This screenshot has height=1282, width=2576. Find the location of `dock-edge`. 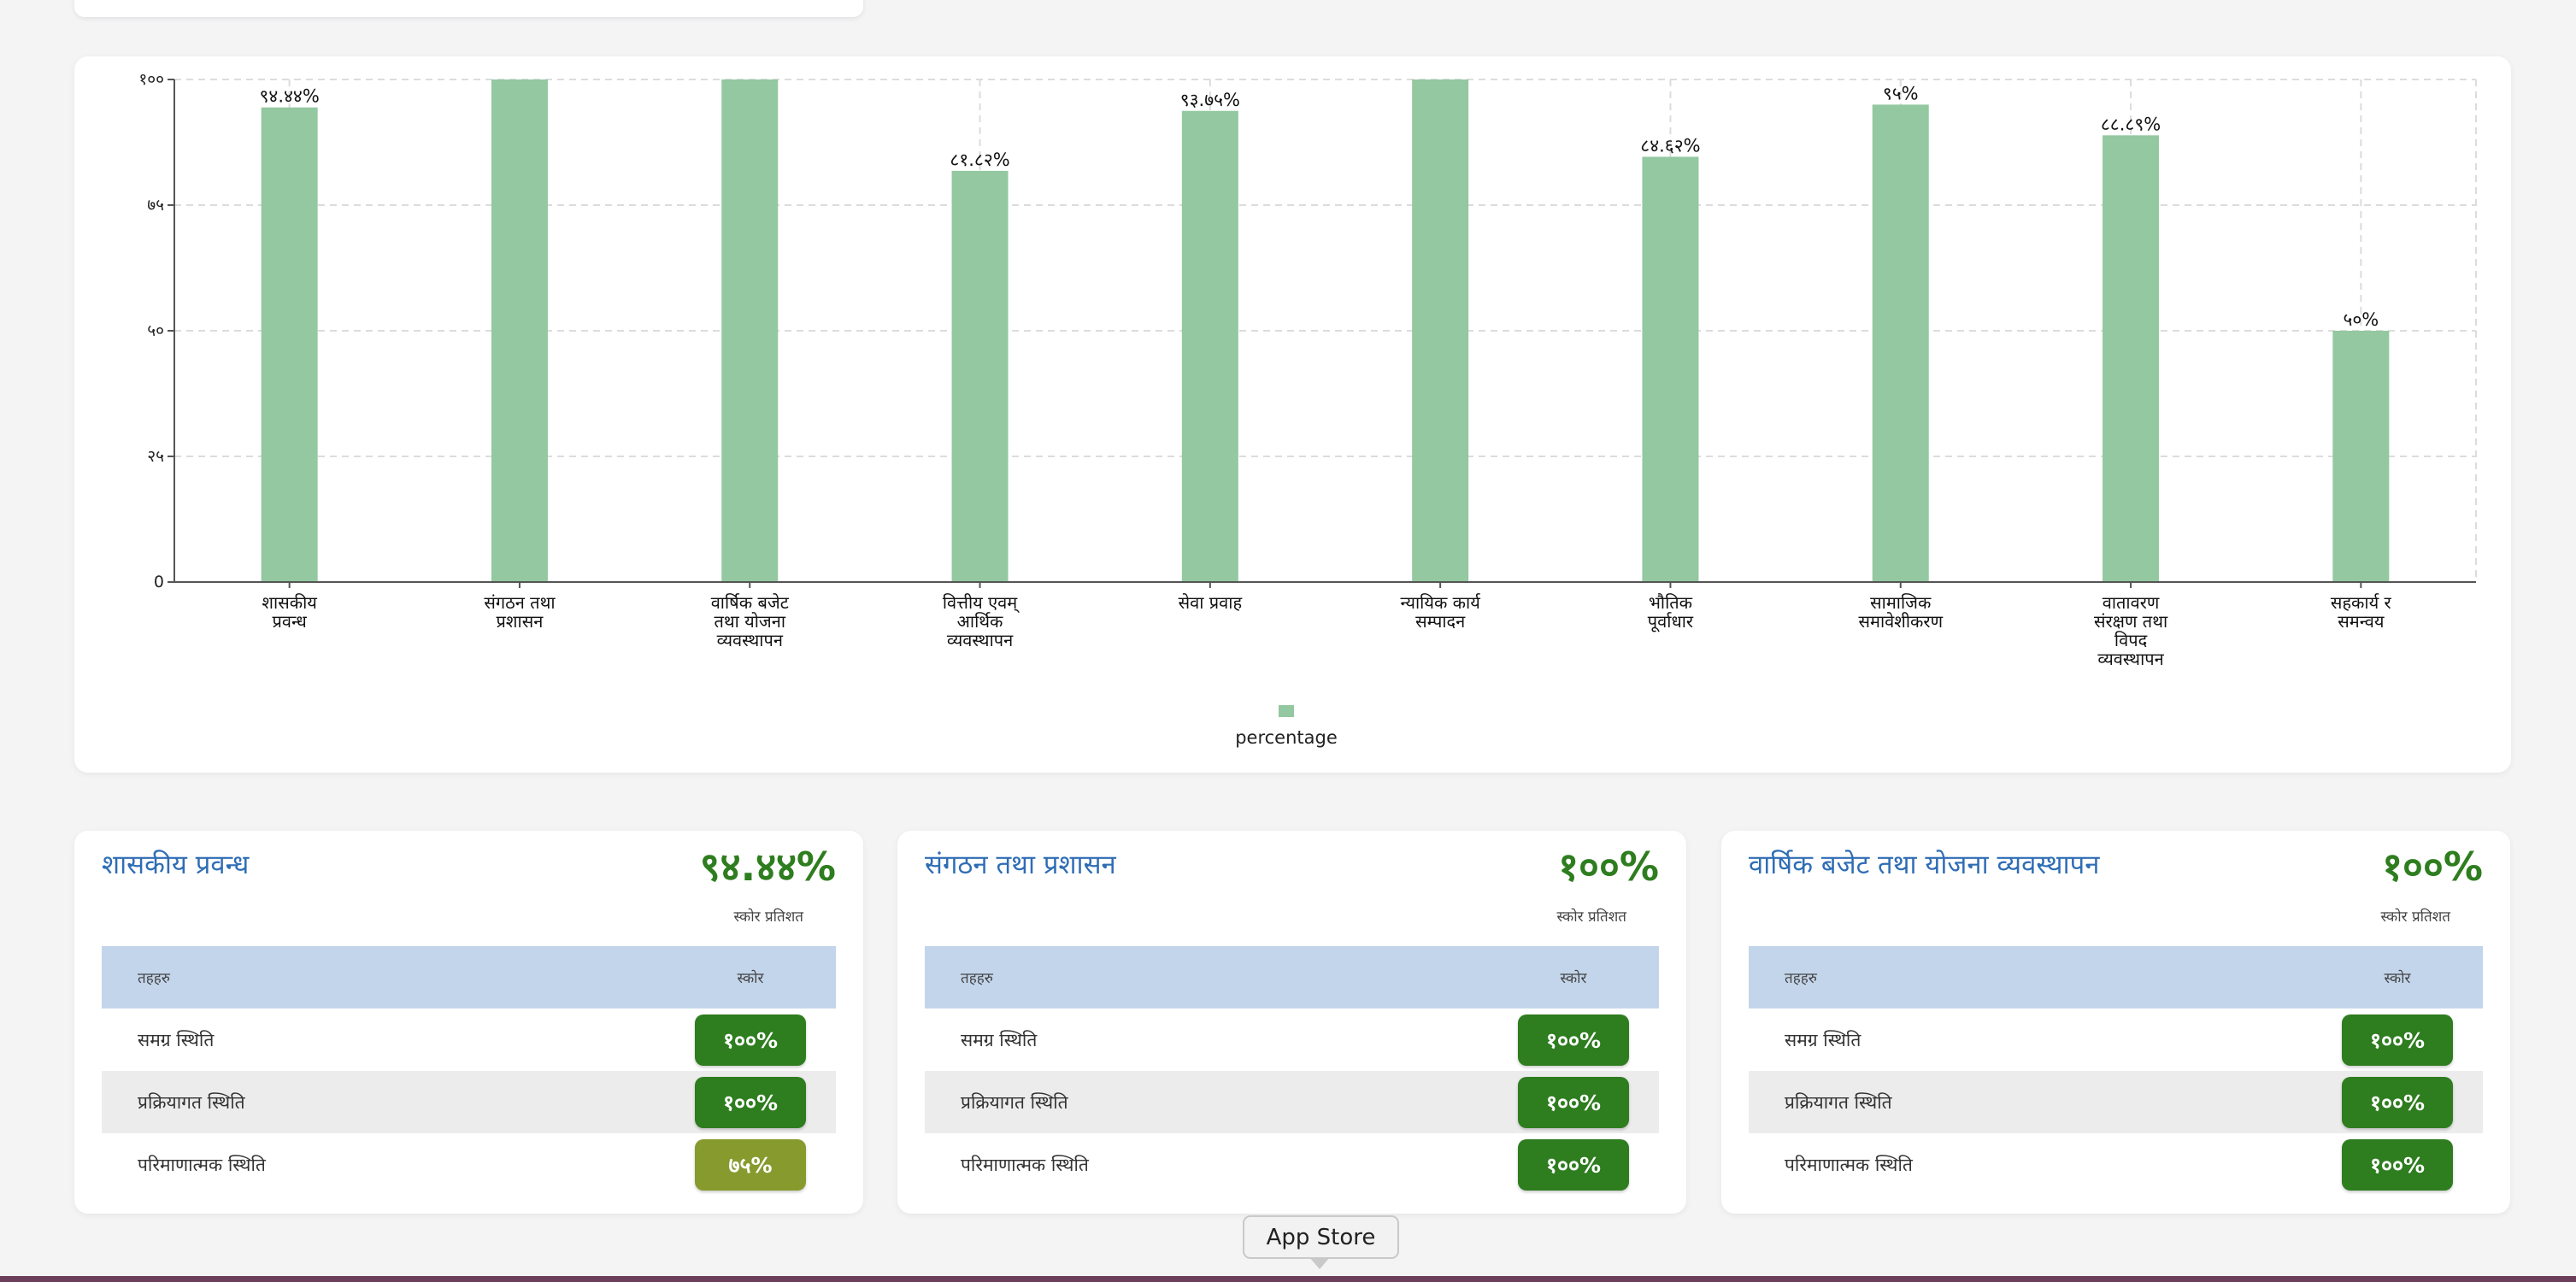

dock-edge is located at coordinates (1288, 1279).